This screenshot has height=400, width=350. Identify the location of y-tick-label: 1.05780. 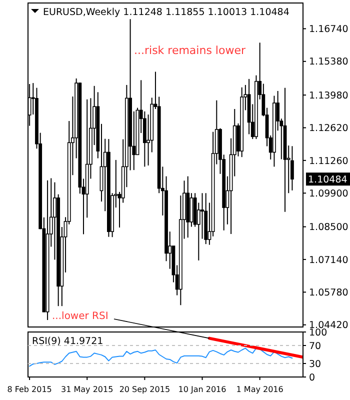
(328, 292).